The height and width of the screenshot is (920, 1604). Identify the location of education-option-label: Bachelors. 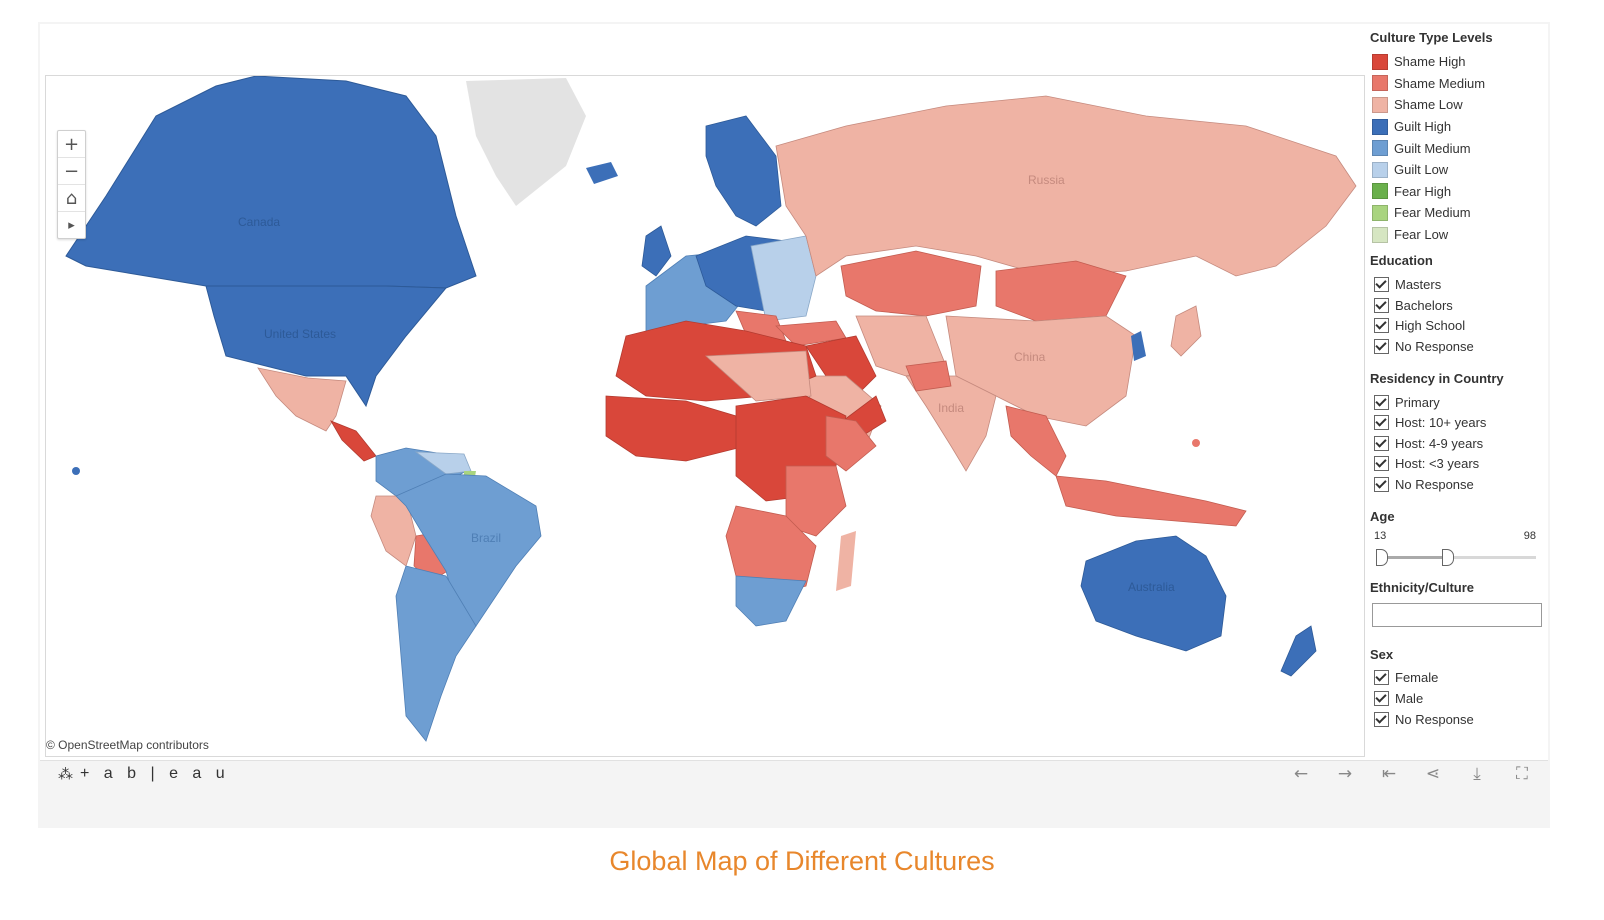
(1424, 305).